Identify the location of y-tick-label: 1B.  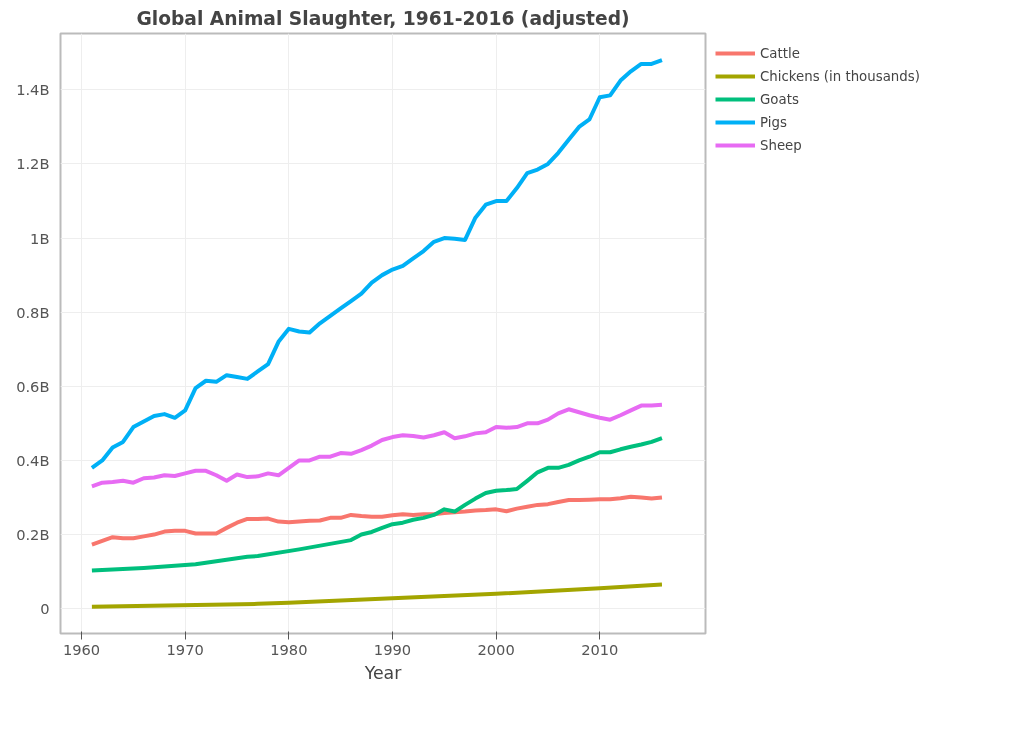
(40, 238).